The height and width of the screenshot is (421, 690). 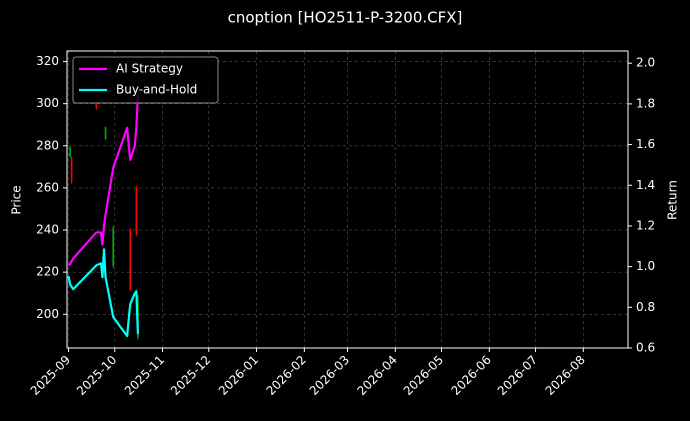 I want to click on x-tick-label: 2026-03, so click(x=329, y=375).